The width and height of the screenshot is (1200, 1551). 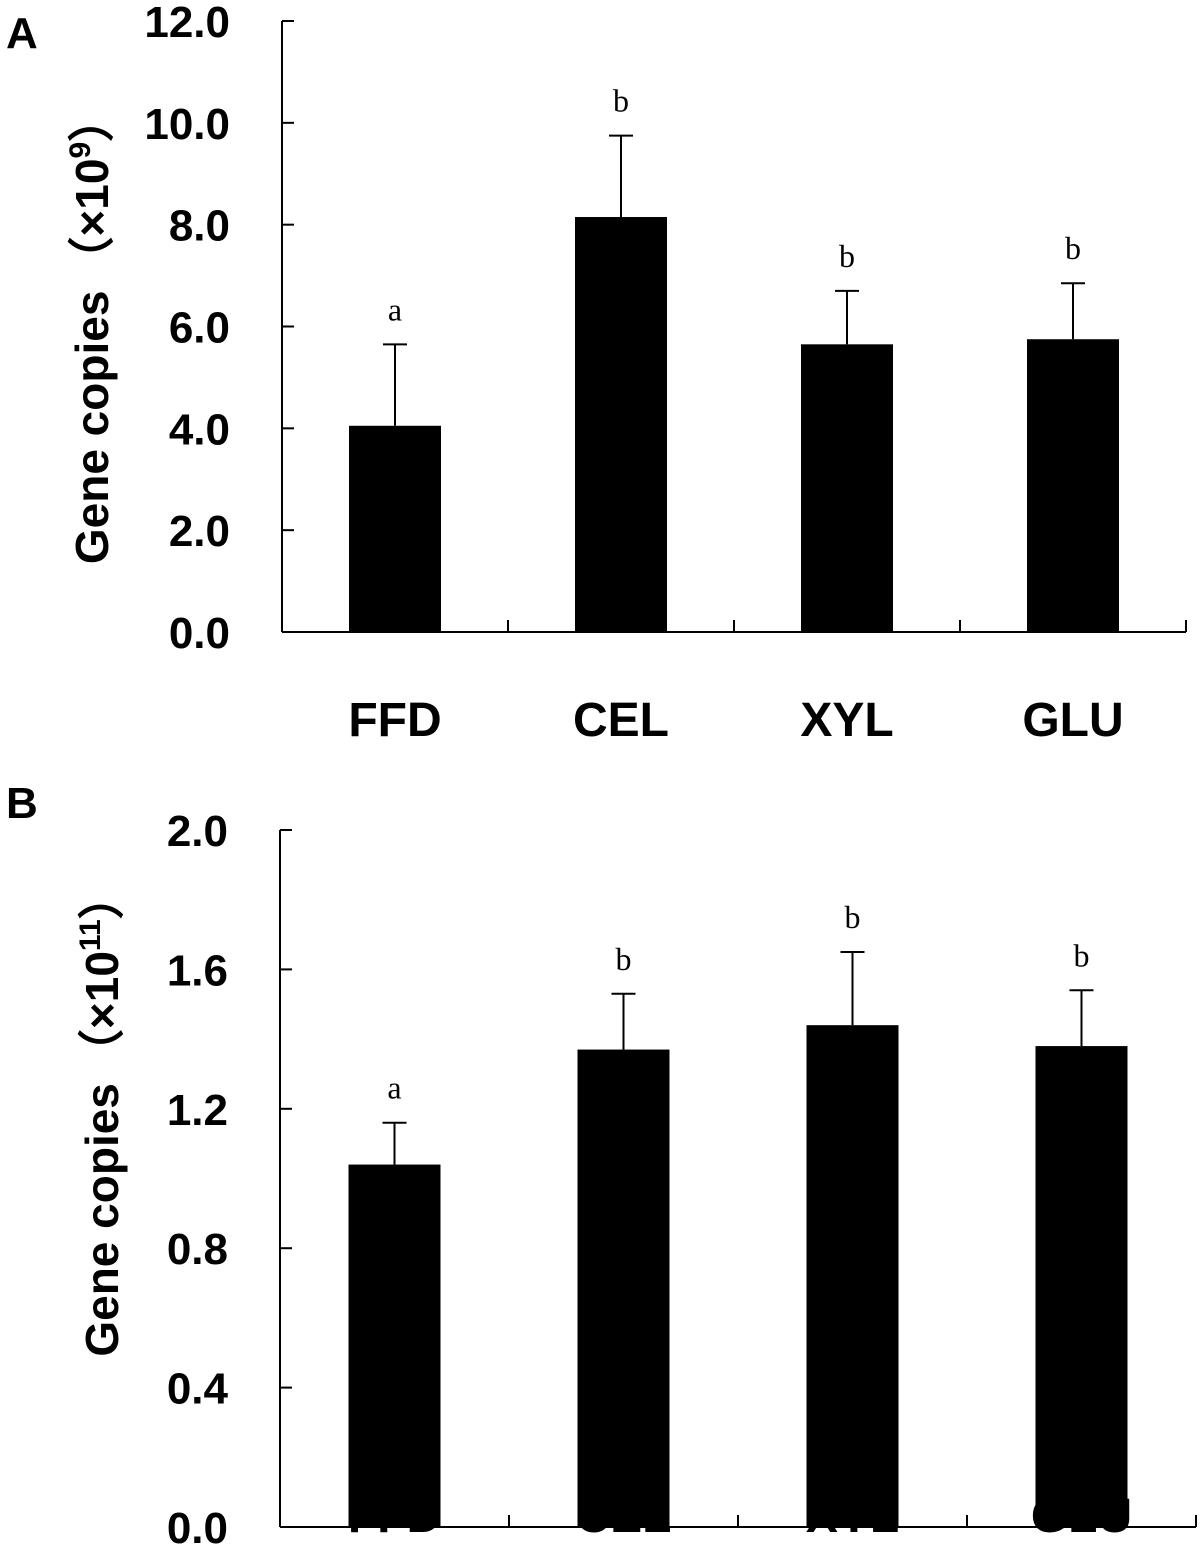 I want to click on panel-label: A, so click(x=22, y=33).